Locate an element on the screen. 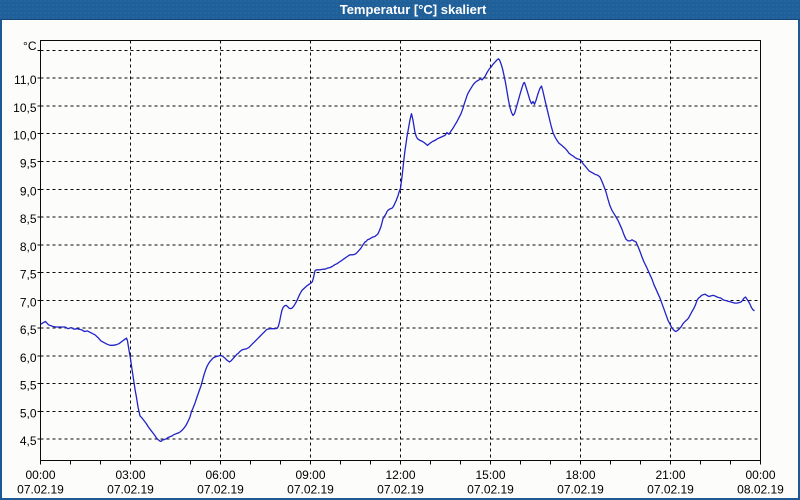 This screenshot has height=500, width=800. svg-text: 18:00 is located at coordinates (580, 475).